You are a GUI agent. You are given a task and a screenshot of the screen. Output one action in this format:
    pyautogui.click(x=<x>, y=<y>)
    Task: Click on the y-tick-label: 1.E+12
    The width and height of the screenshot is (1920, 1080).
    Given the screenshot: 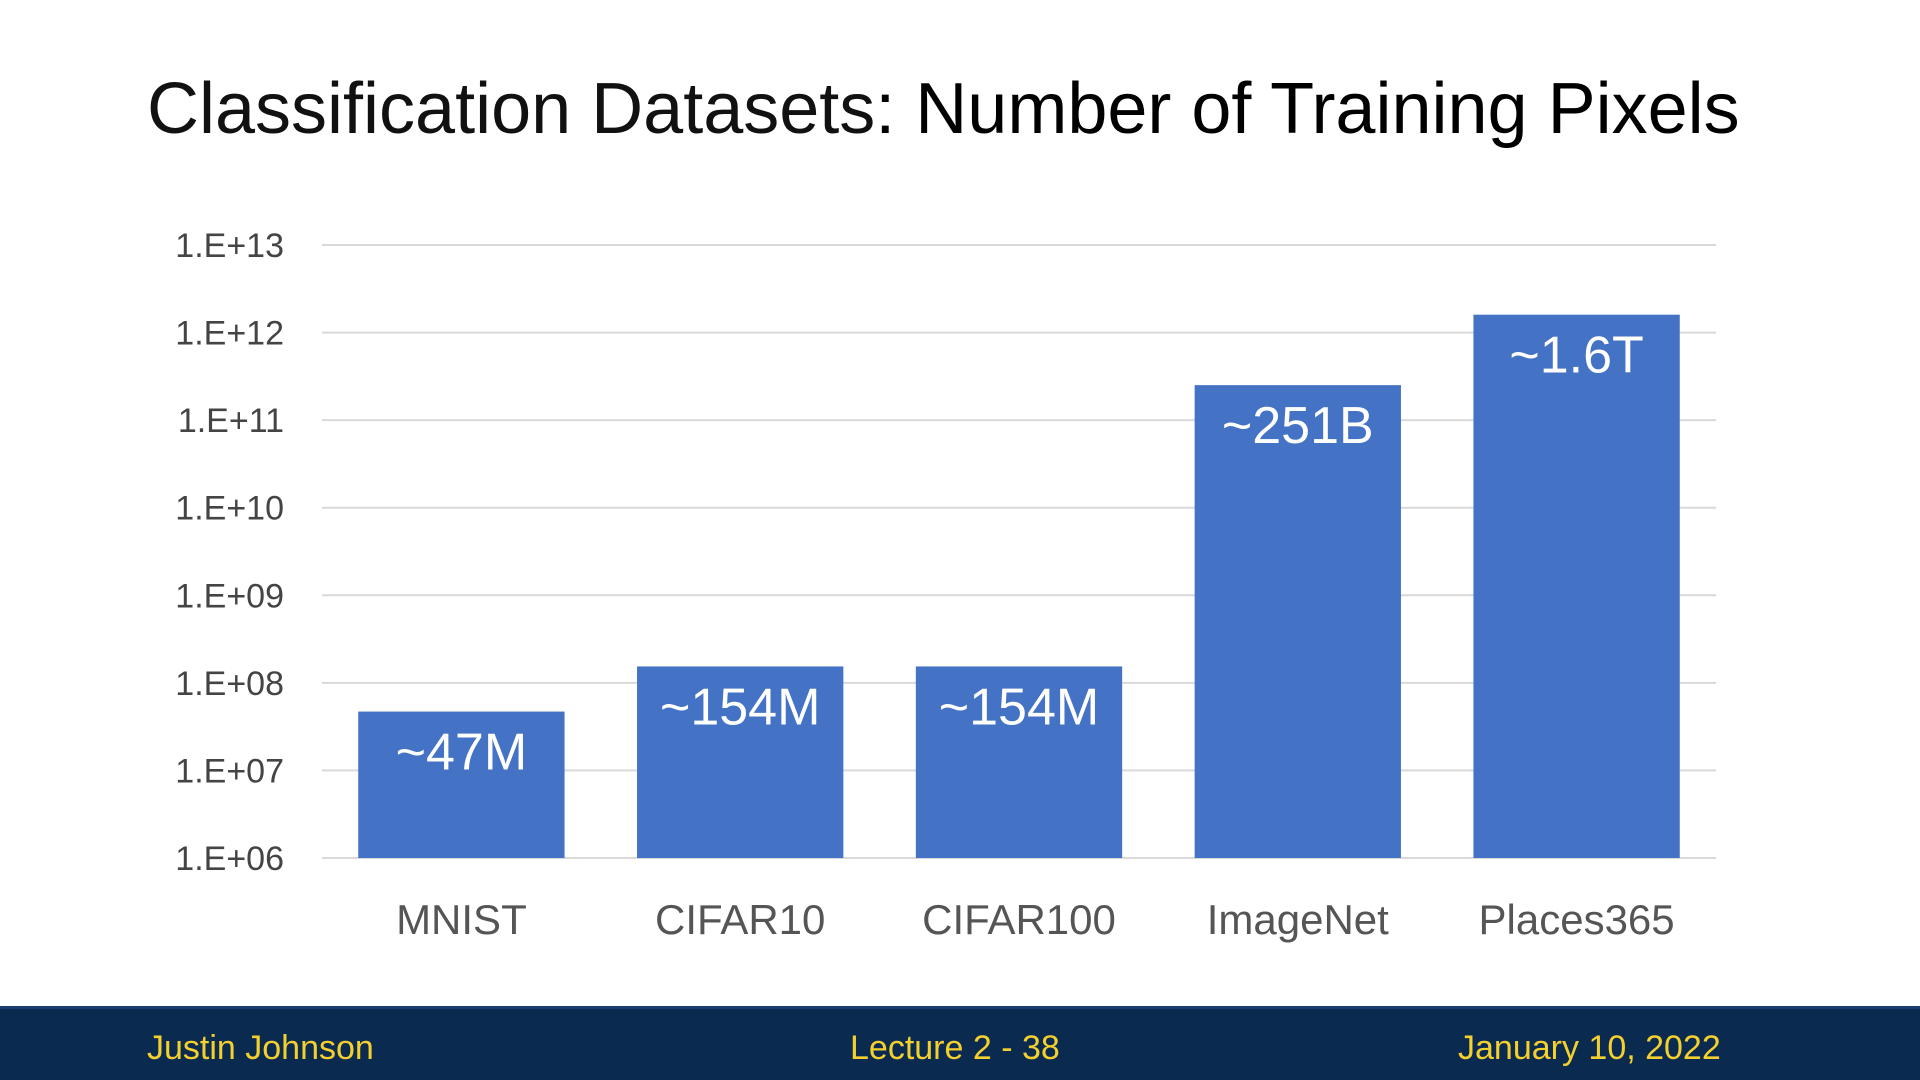 What is the action you would take?
    pyautogui.click(x=229, y=334)
    